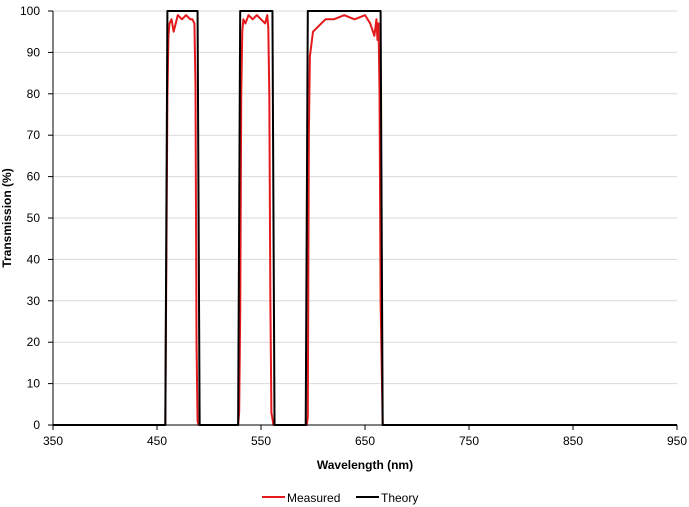 The image size is (689, 507). I want to click on x-tick-label: 350, so click(53, 441).